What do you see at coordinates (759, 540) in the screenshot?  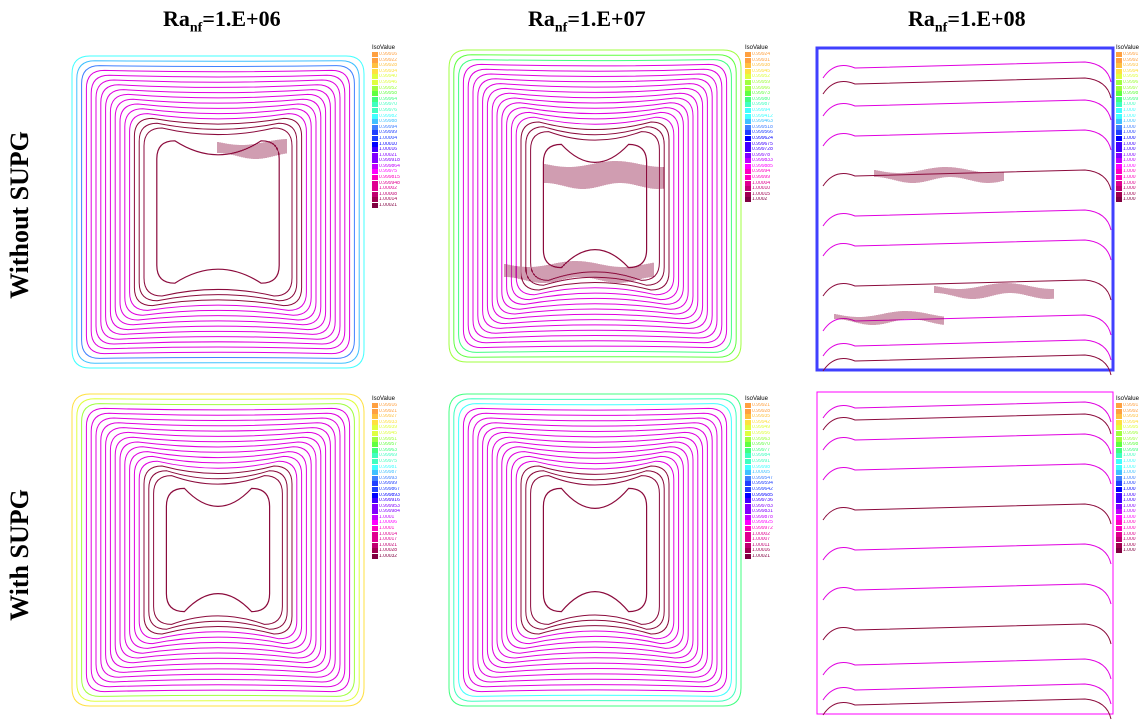 I see `legend-entry: 1.00007` at bounding box center [759, 540].